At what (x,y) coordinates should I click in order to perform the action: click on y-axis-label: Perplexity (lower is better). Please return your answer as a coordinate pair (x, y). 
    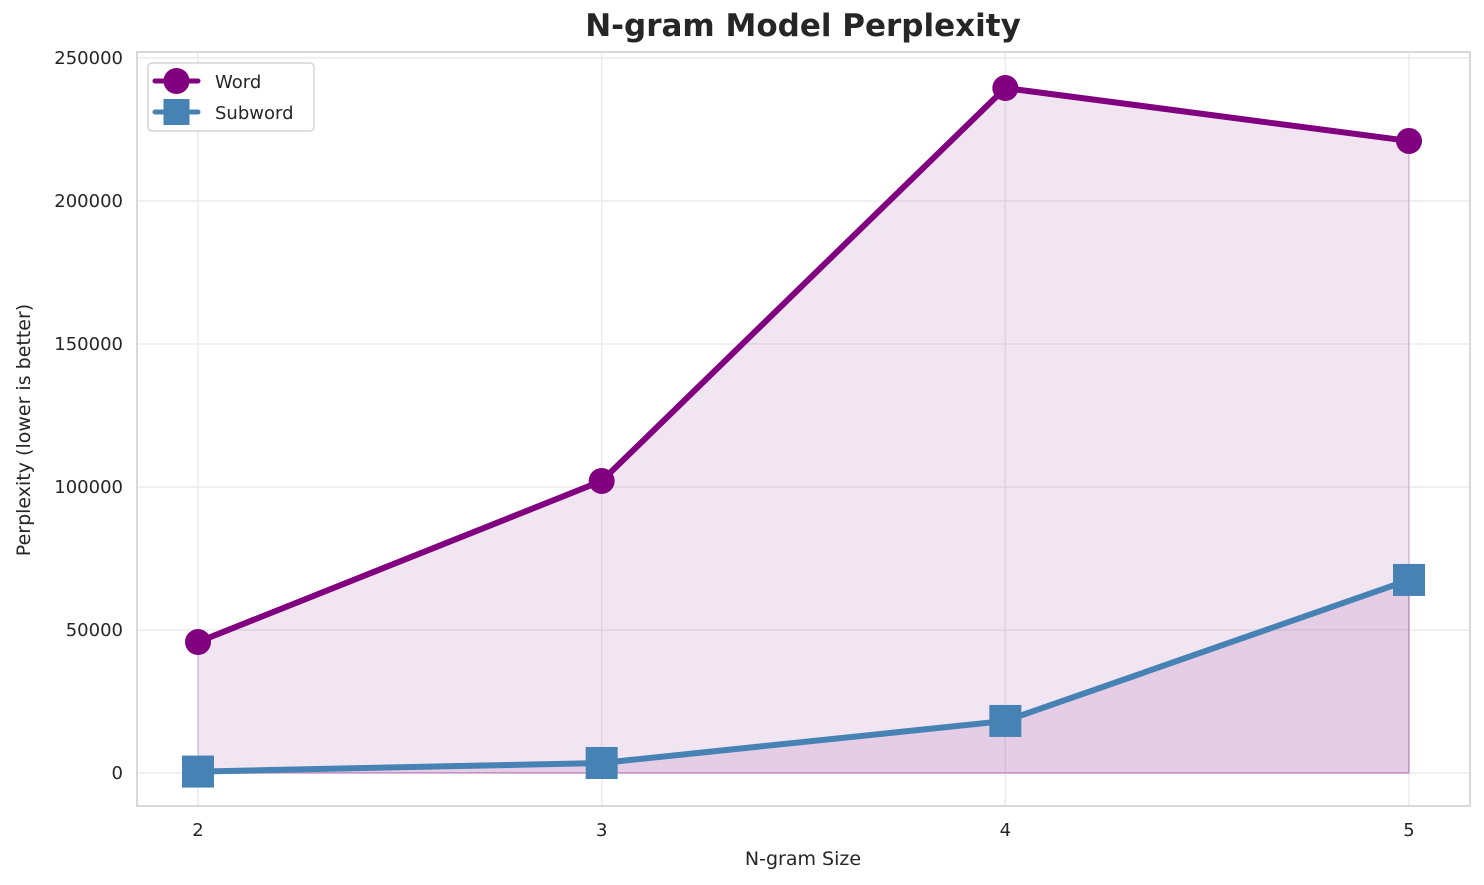
    Looking at the image, I should click on (24, 430).